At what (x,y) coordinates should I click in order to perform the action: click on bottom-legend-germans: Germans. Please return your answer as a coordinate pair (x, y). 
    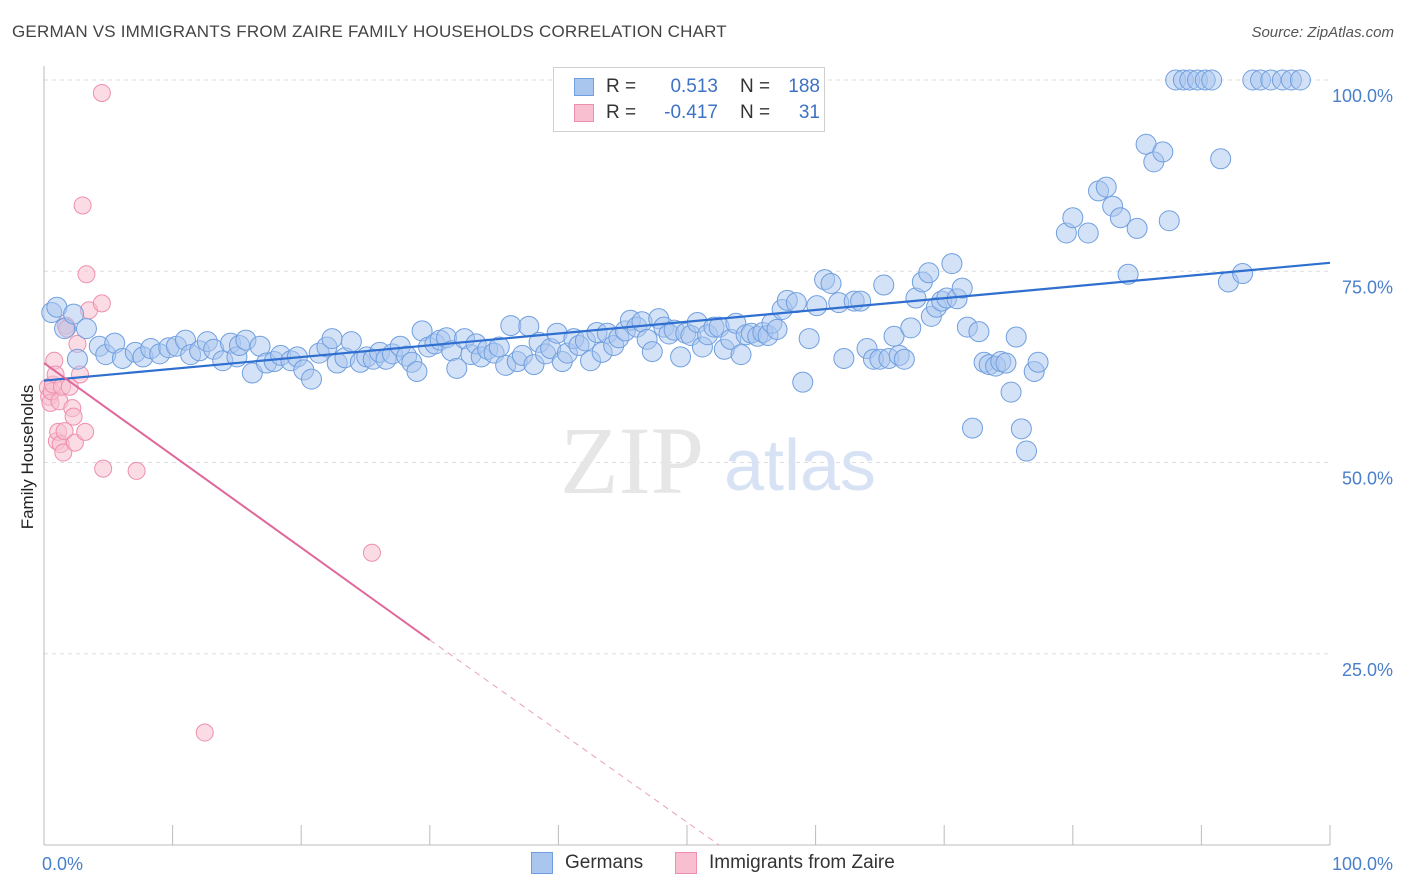
    Looking at the image, I should click on (587, 863).